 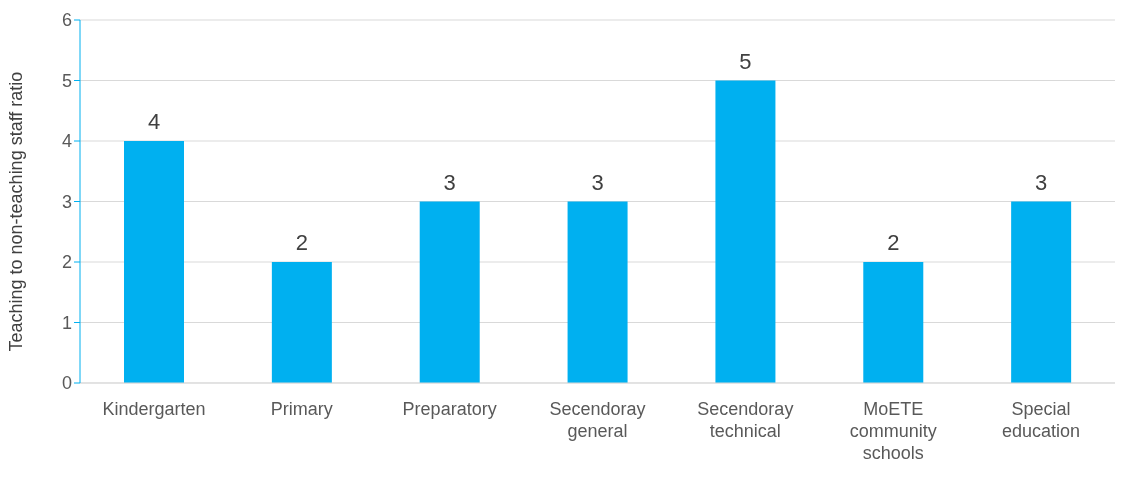 What do you see at coordinates (449, 409) in the screenshot?
I see `x-tick-label: Preparatory` at bounding box center [449, 409].